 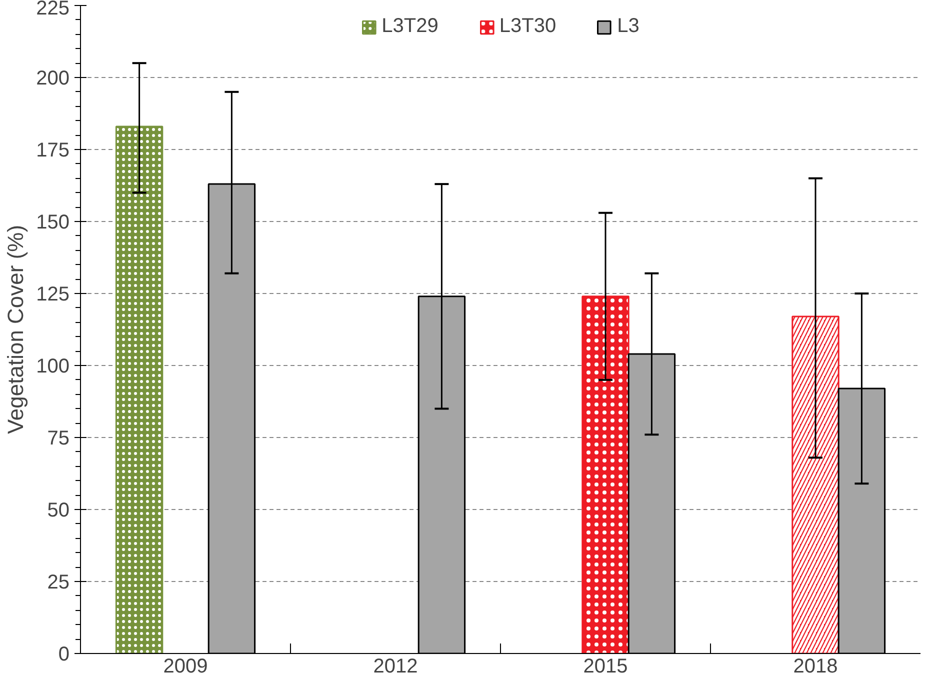 What do you see at coordinates (410, 26) in the screenshot?
I see `legend-label: L3T29` at bounding box center [410, 26].